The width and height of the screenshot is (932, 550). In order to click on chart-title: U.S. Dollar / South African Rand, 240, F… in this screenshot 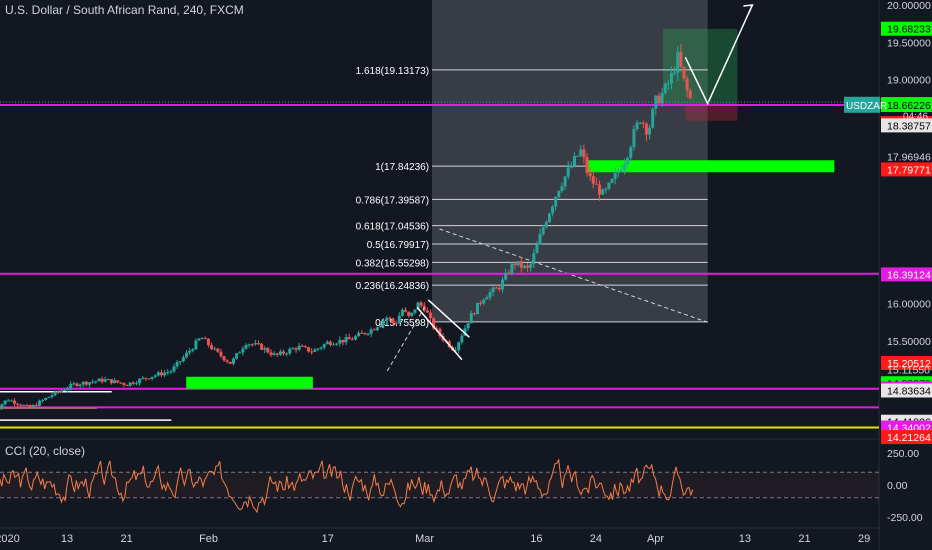, I will do `click(124, 10)`.